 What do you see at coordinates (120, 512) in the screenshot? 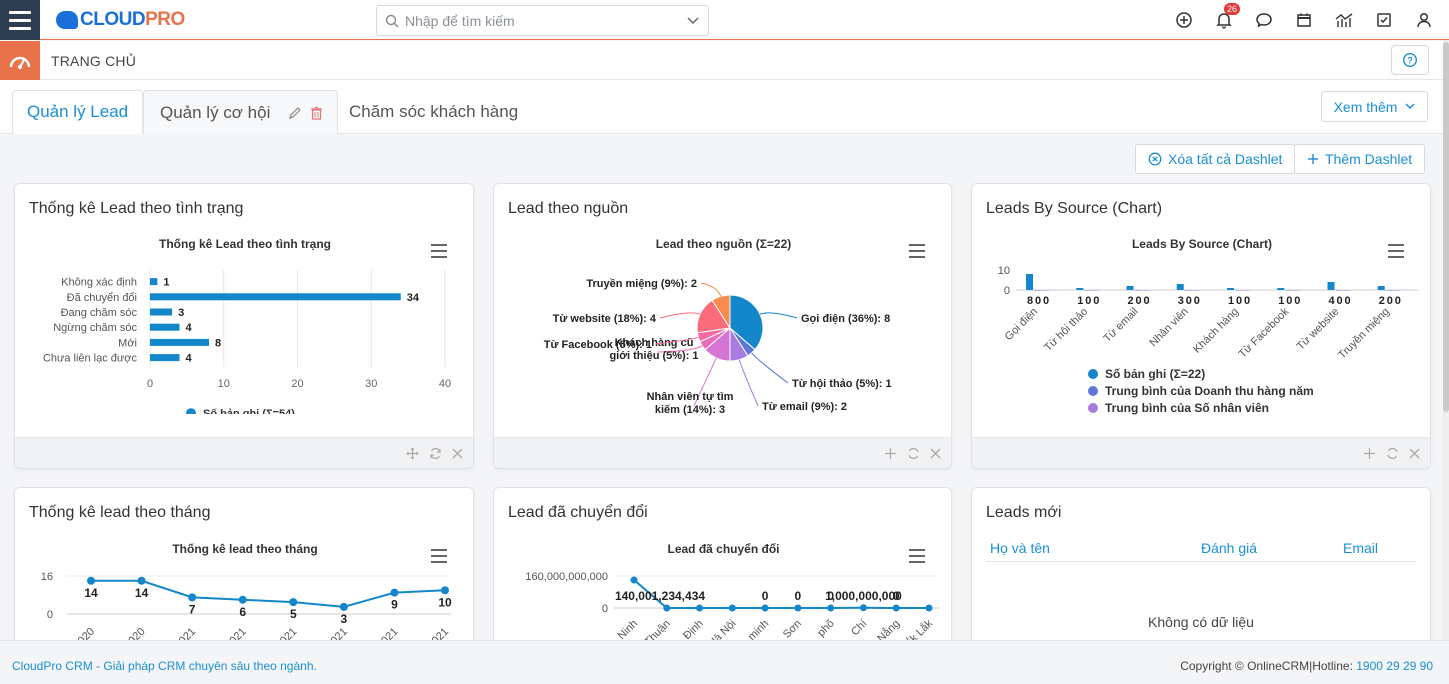
I see `dashlet-title: Thống kê lead theo tháng` at bounding box center [120, 512].